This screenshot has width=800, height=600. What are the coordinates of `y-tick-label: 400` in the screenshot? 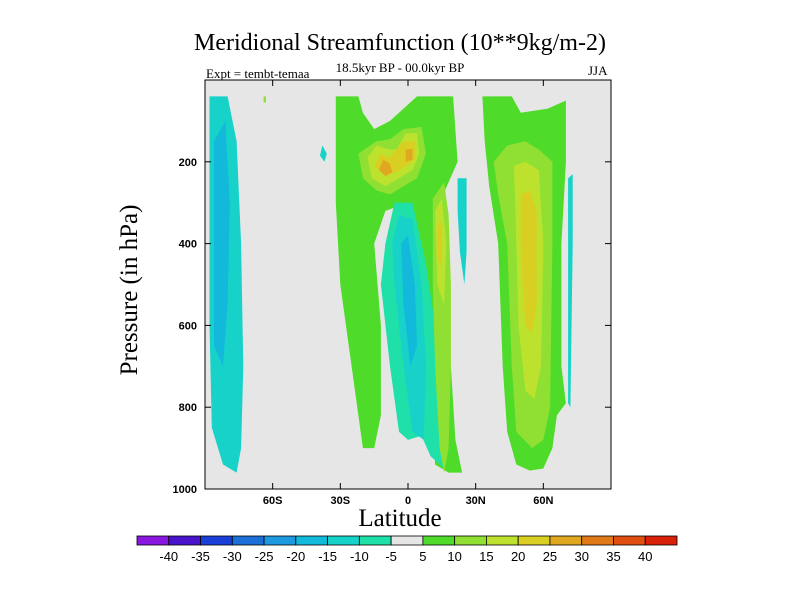 It's located at (188, 245).